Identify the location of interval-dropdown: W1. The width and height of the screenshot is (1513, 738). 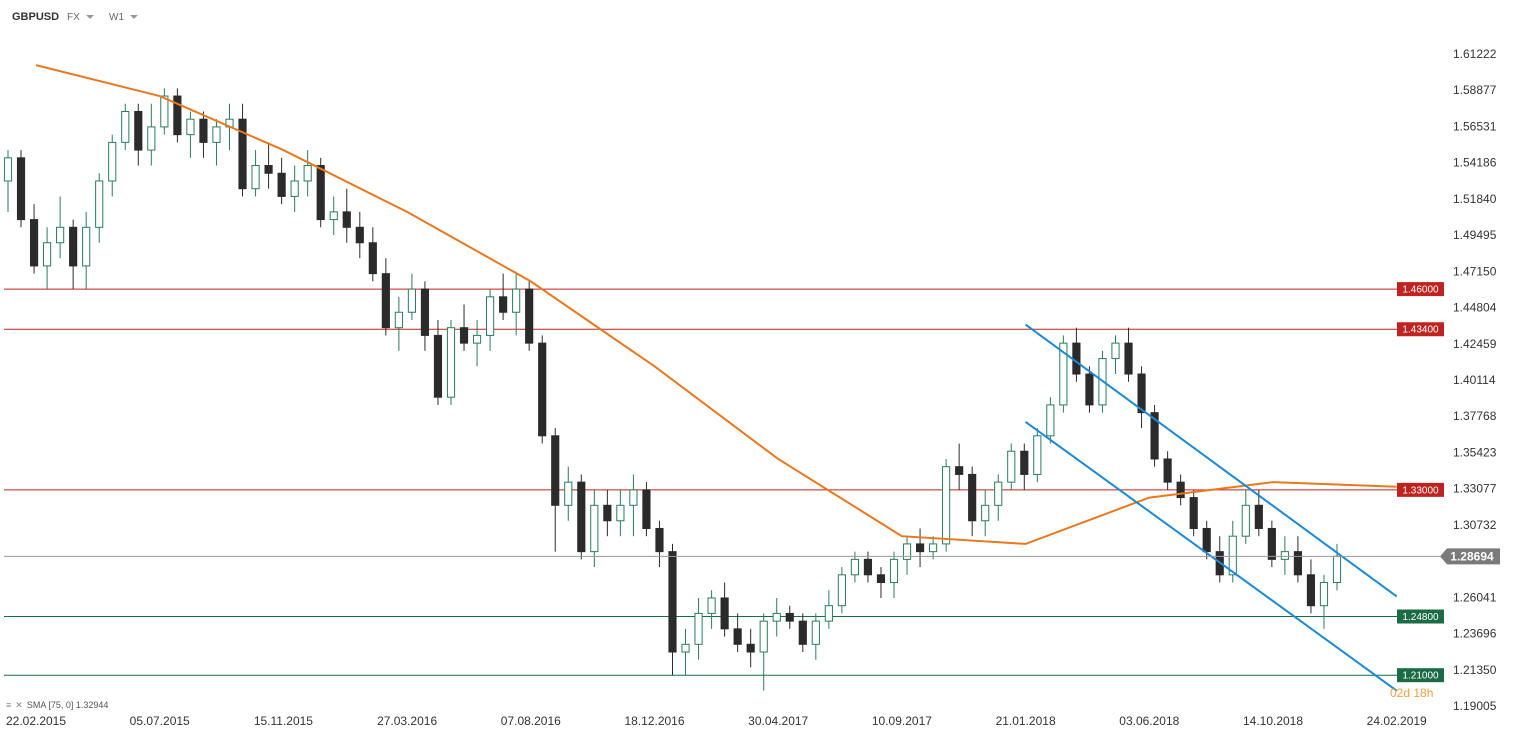
(123, 17).